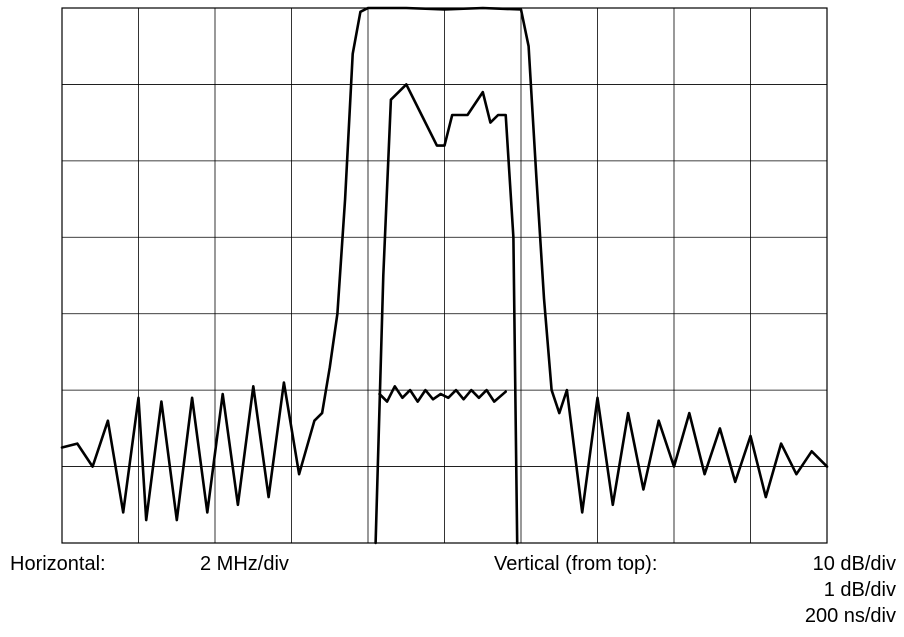 This screenshot has width=904, height=637. Describe the element at coordinates (244, 564) in the screenshot. I see `horizontal-scale: 2 MHz/div` at that location.